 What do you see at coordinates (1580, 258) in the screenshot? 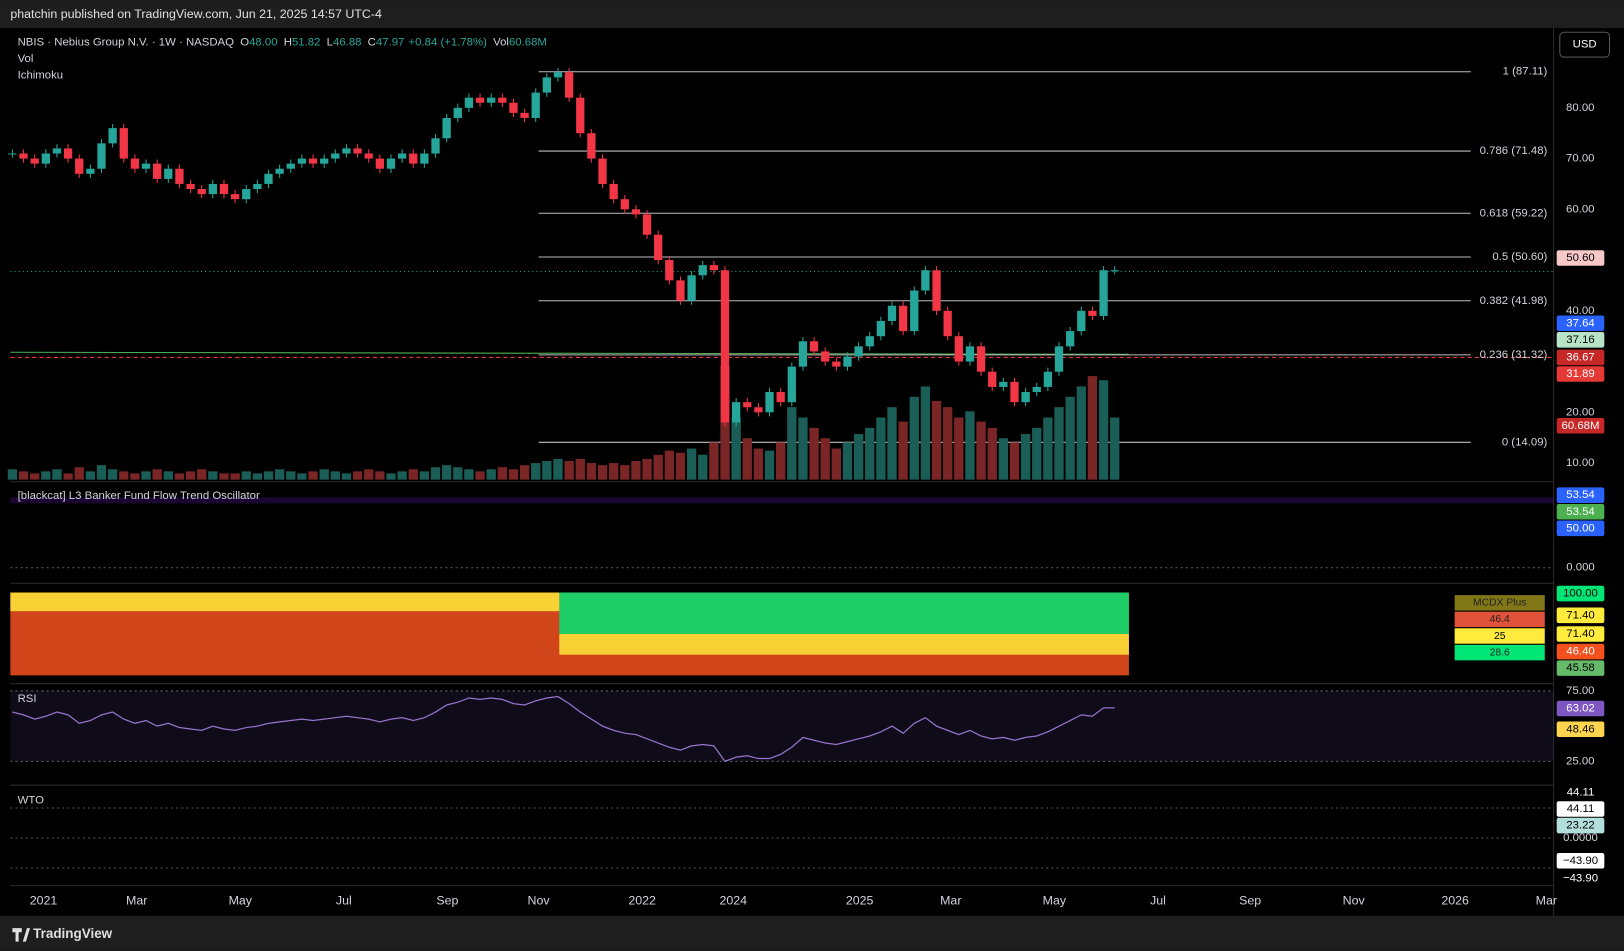
I see `price-tag: 50.60` at bounding box center [1580, 258].